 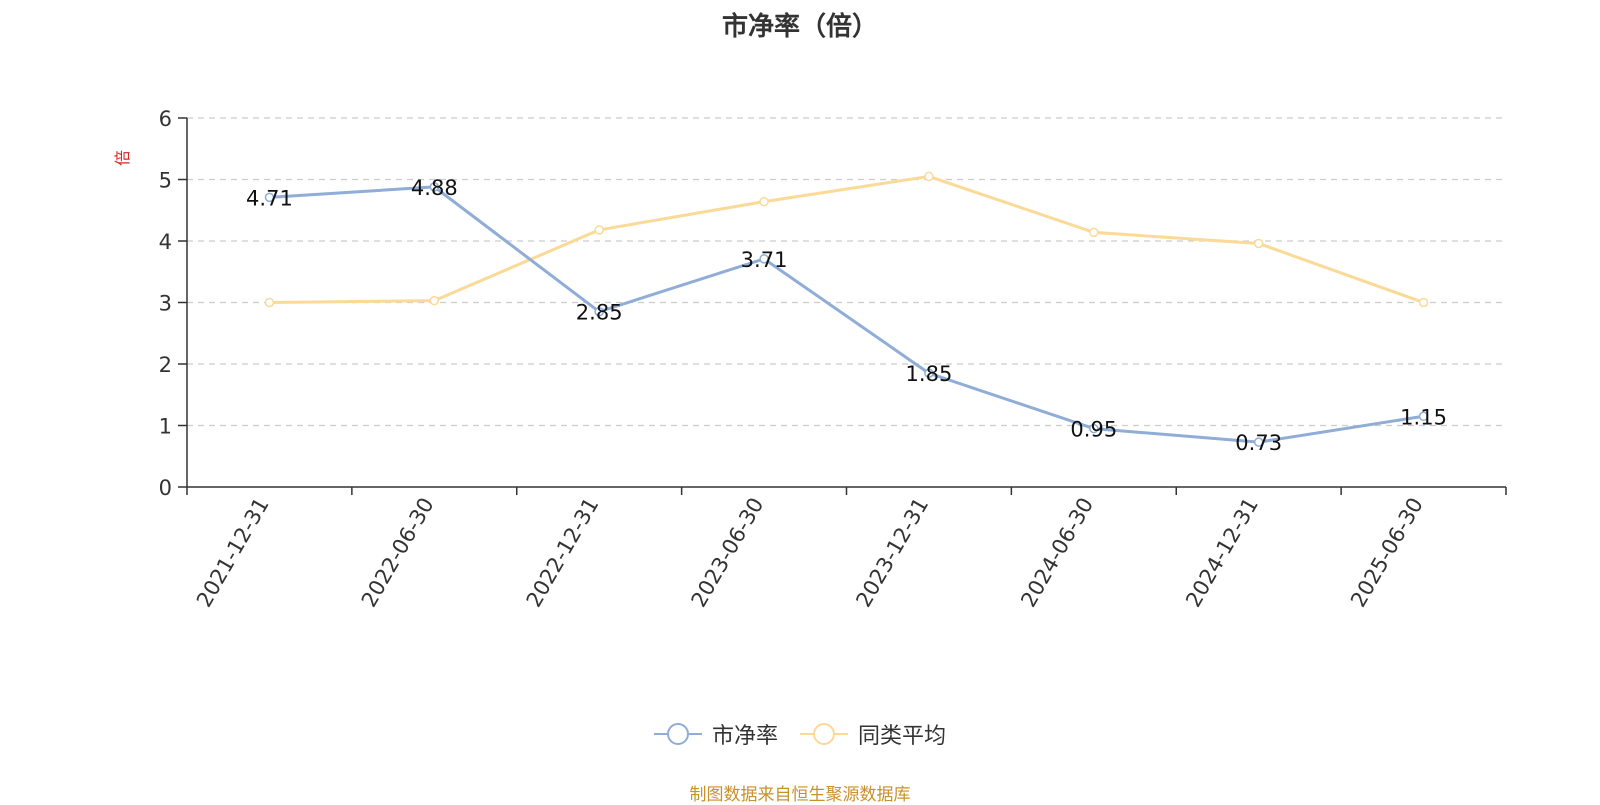 I want to click on legend-label: 同类平均, so click(x=902, y=736).